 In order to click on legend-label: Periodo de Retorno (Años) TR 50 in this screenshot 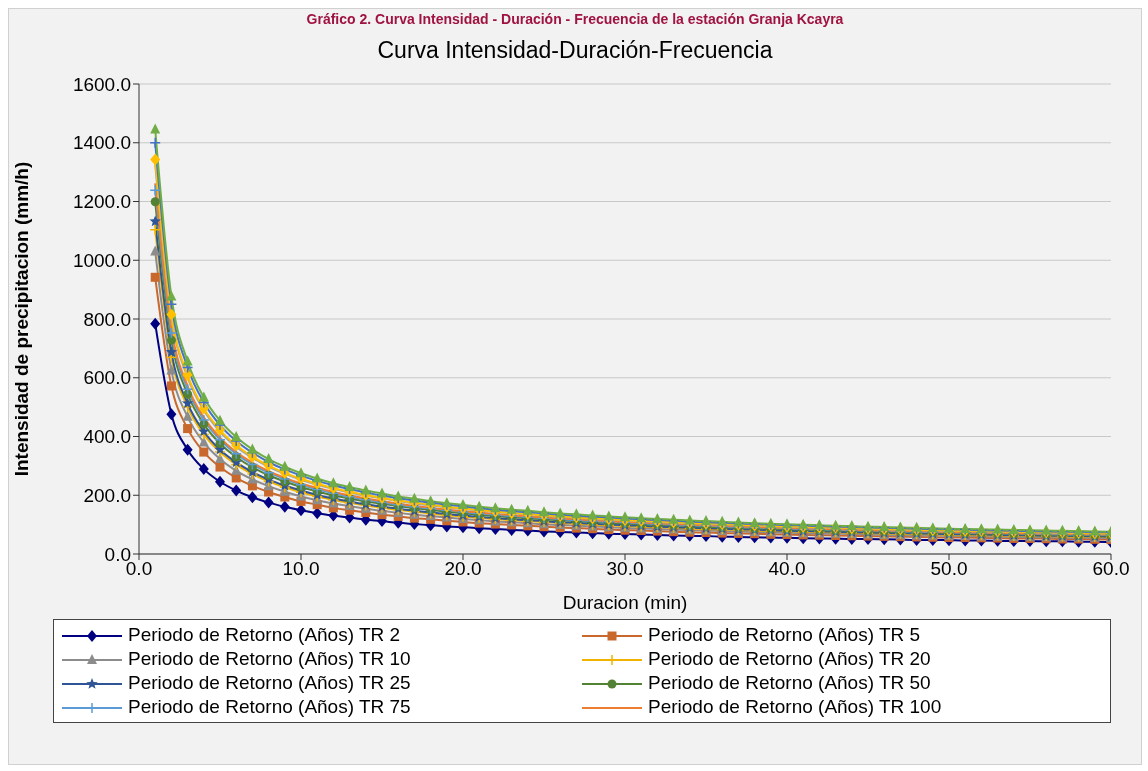, I will do `click(789, 683)`.